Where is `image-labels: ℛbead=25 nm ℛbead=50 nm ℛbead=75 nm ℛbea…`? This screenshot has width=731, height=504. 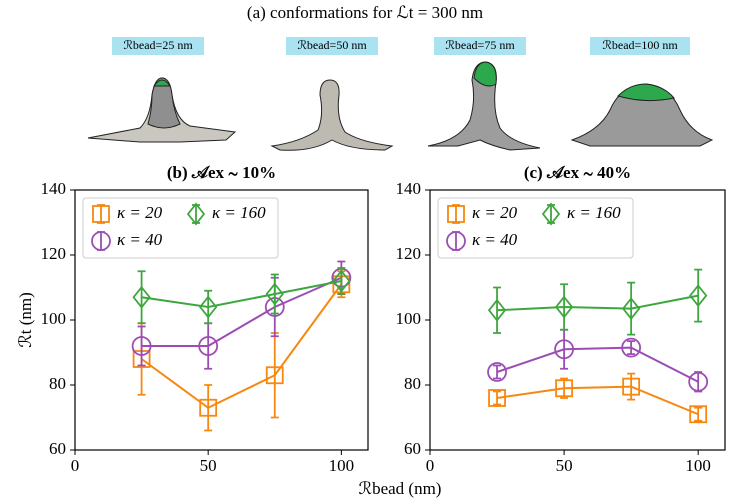 image-labels: ℛbead=25 nm ℛbead=50 nm ℛbead=75 nm ℛbea… is located at coordinates (401, 46).